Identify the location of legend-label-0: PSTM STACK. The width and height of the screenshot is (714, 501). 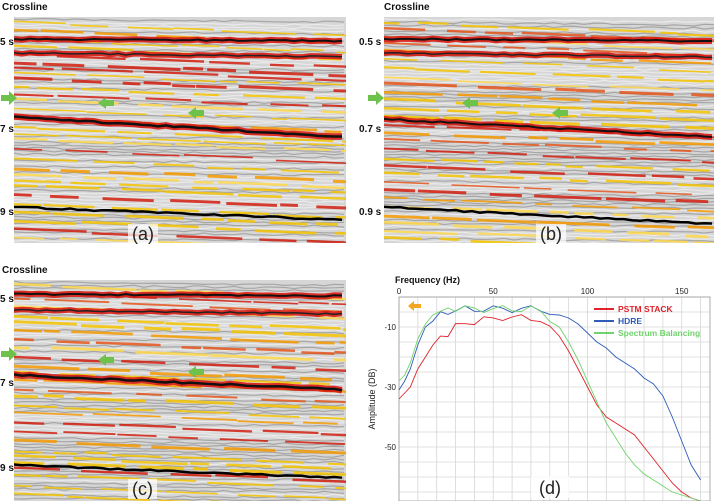
(645, 309).